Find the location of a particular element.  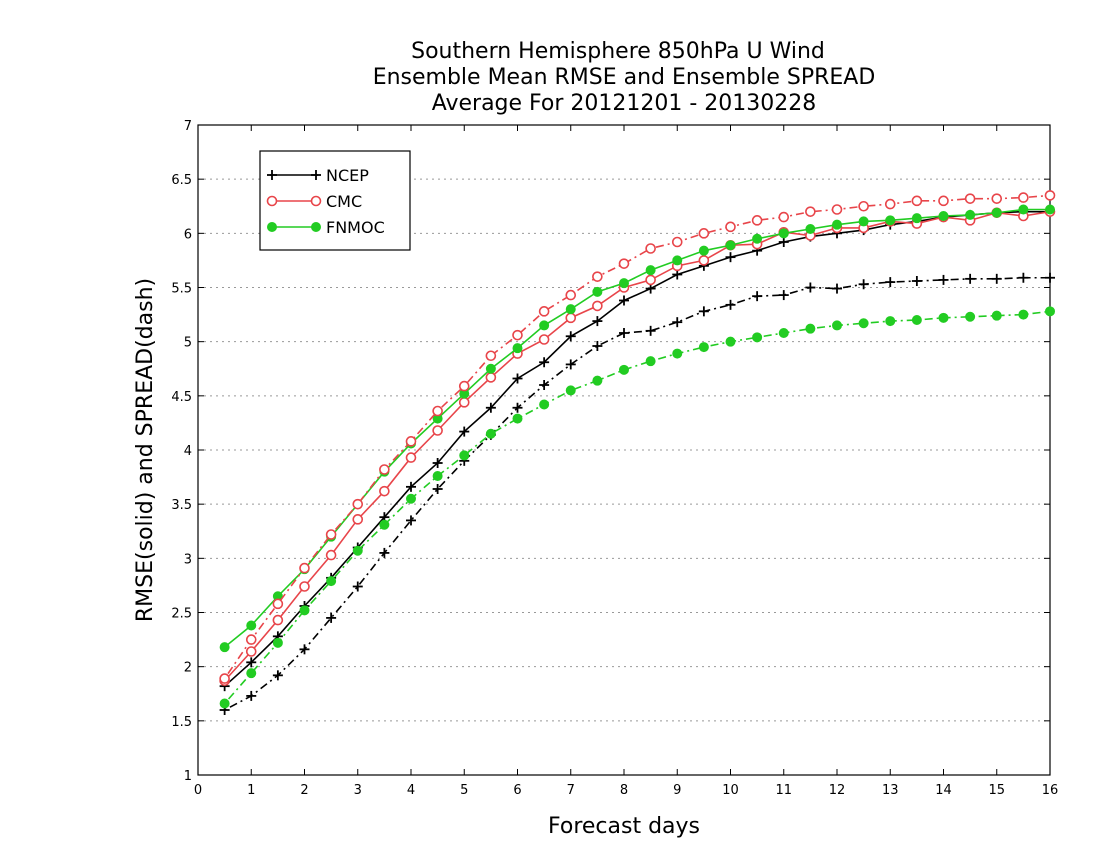

x-tick-label-10: 10 is located at coordinates (730, 790).